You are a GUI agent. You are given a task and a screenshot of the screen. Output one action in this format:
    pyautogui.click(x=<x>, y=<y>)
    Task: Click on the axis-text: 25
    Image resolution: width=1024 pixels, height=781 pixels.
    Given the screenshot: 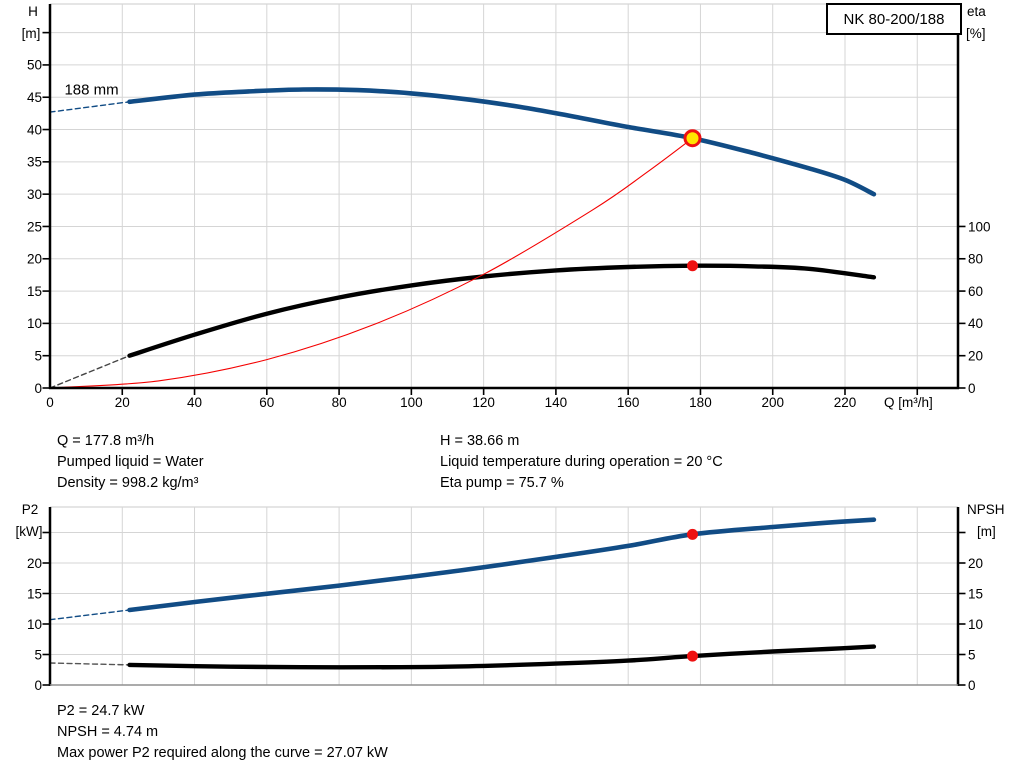 What is the action you would take?
    pyautogui.click(x=34, y=226)
    